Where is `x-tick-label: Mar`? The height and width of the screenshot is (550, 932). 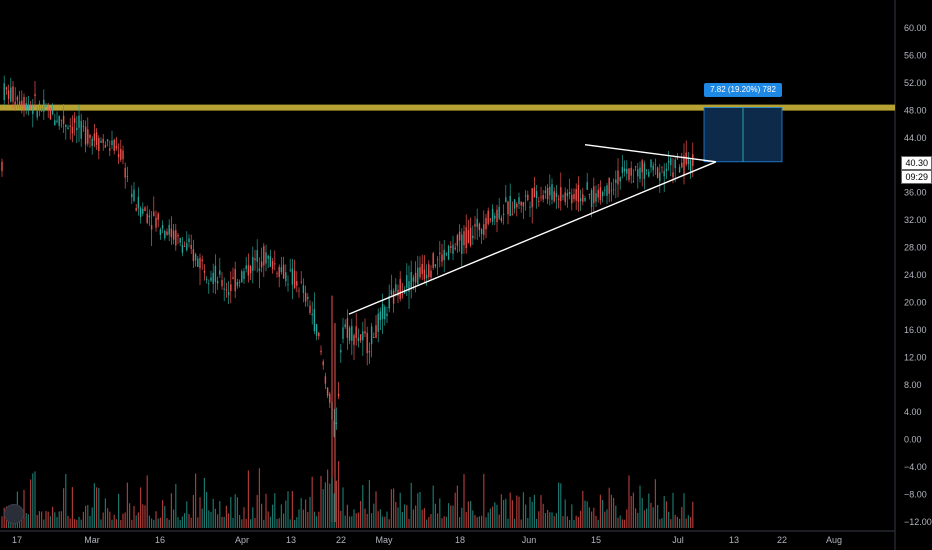 x-tick-label: Mar is located at coordinates (92, 540).